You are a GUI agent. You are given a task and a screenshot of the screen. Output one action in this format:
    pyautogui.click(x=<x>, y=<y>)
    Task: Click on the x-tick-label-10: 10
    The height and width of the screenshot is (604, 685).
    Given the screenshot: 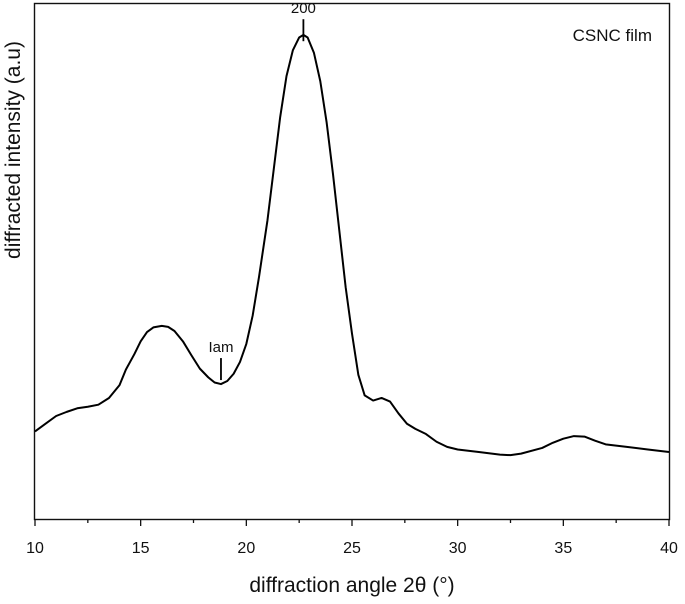 What is the action you would take?
    pyautogui.click(x=35, y=548)
    